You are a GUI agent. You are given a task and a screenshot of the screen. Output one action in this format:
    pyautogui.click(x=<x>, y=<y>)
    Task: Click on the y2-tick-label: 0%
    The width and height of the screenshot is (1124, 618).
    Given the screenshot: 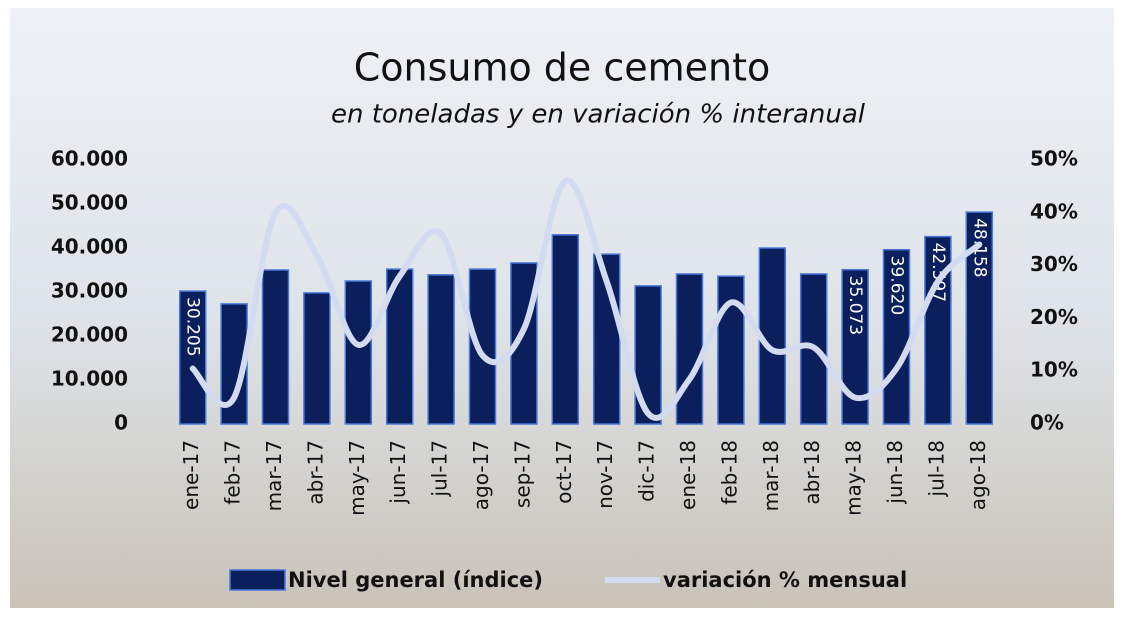 What is the action you would take?
    pyautogui.click(x=1047, y=423)
    